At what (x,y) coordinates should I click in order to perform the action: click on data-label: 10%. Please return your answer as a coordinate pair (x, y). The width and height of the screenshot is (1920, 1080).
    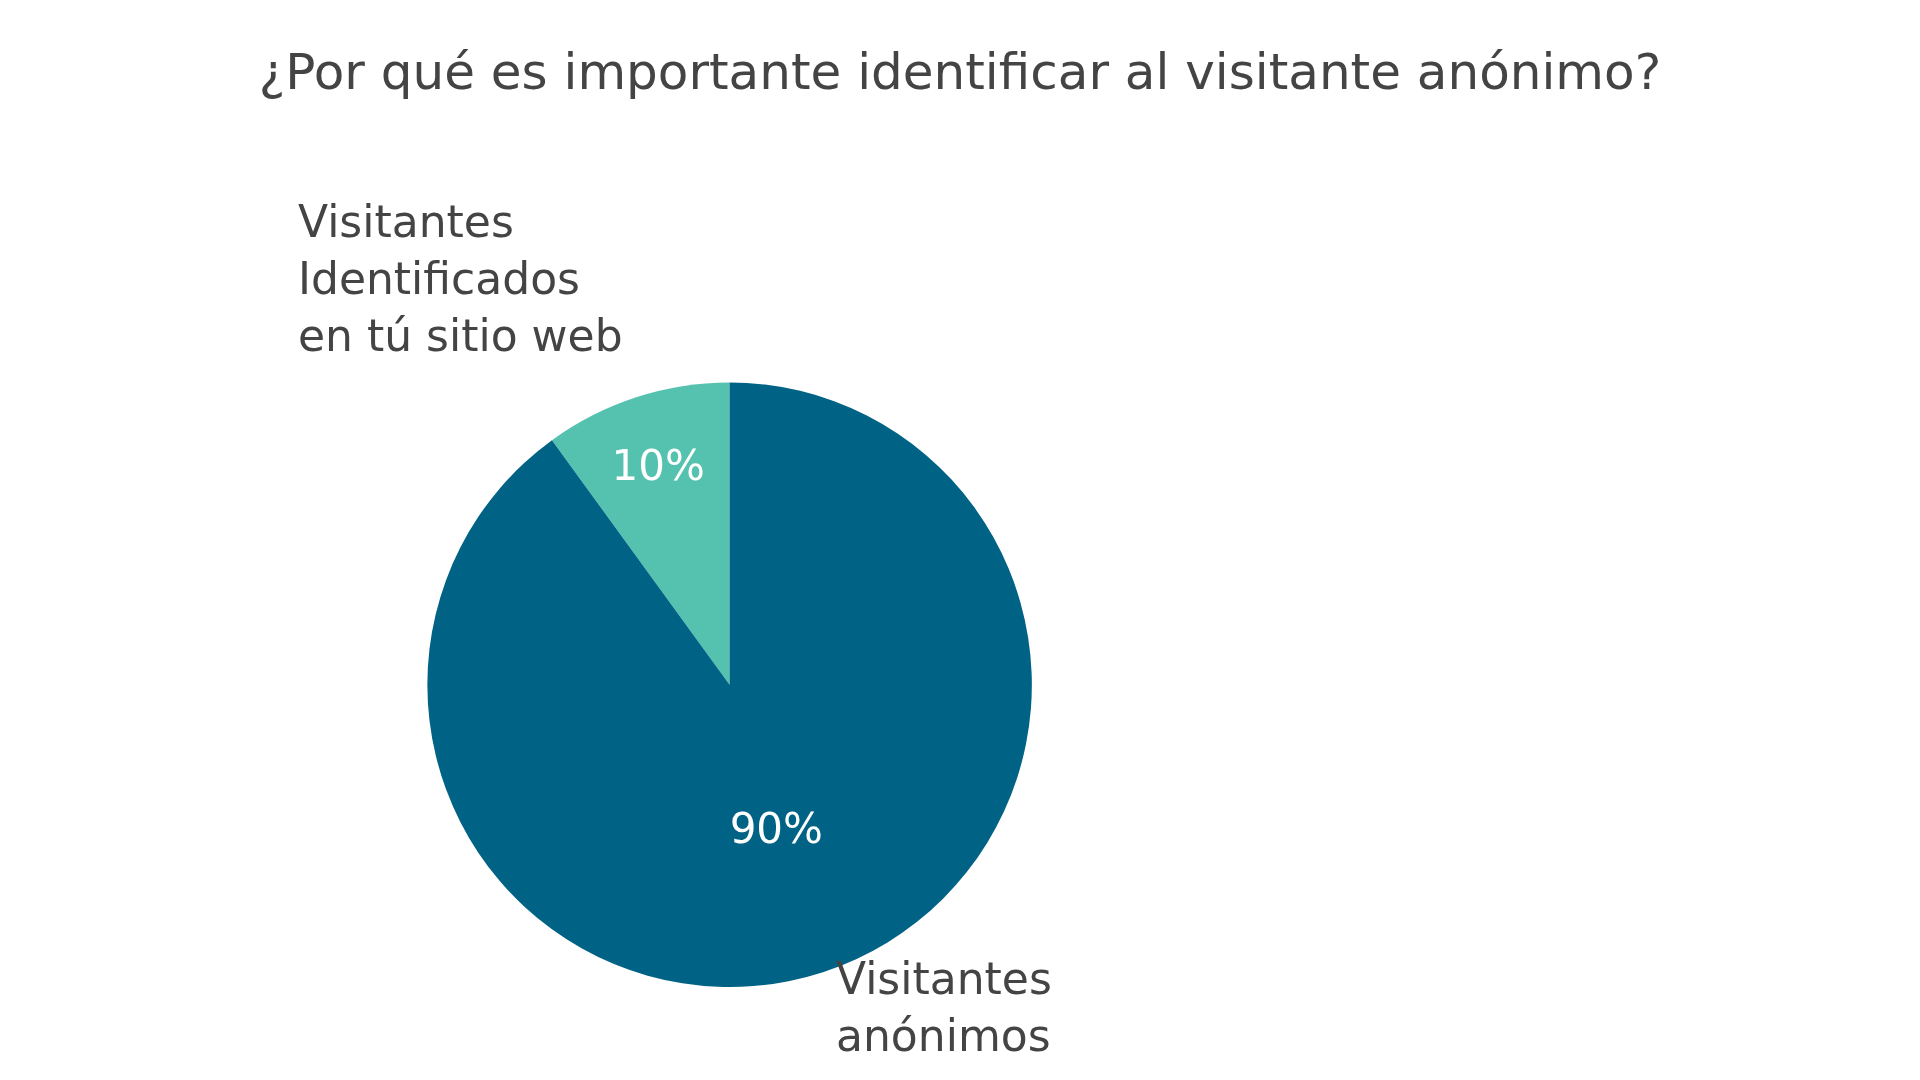
    Looking at the image, I should click on (658, 465).